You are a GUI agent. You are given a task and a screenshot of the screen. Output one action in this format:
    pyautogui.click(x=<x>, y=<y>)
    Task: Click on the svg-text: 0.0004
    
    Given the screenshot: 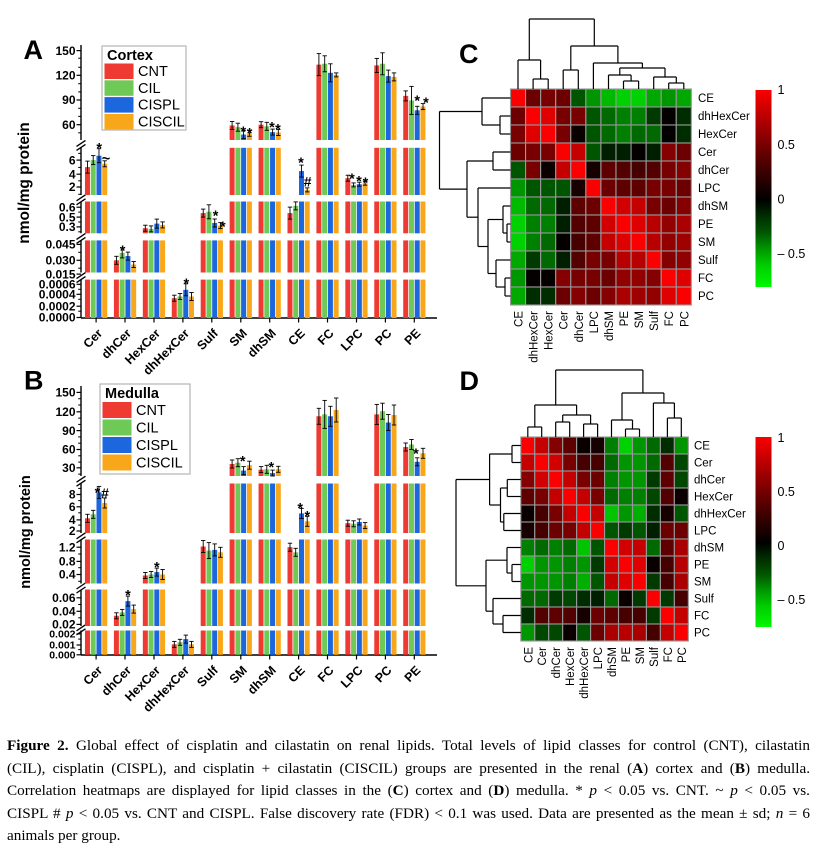 What is the action you would take?
    pyautogui.click(x=57, y=295)
    